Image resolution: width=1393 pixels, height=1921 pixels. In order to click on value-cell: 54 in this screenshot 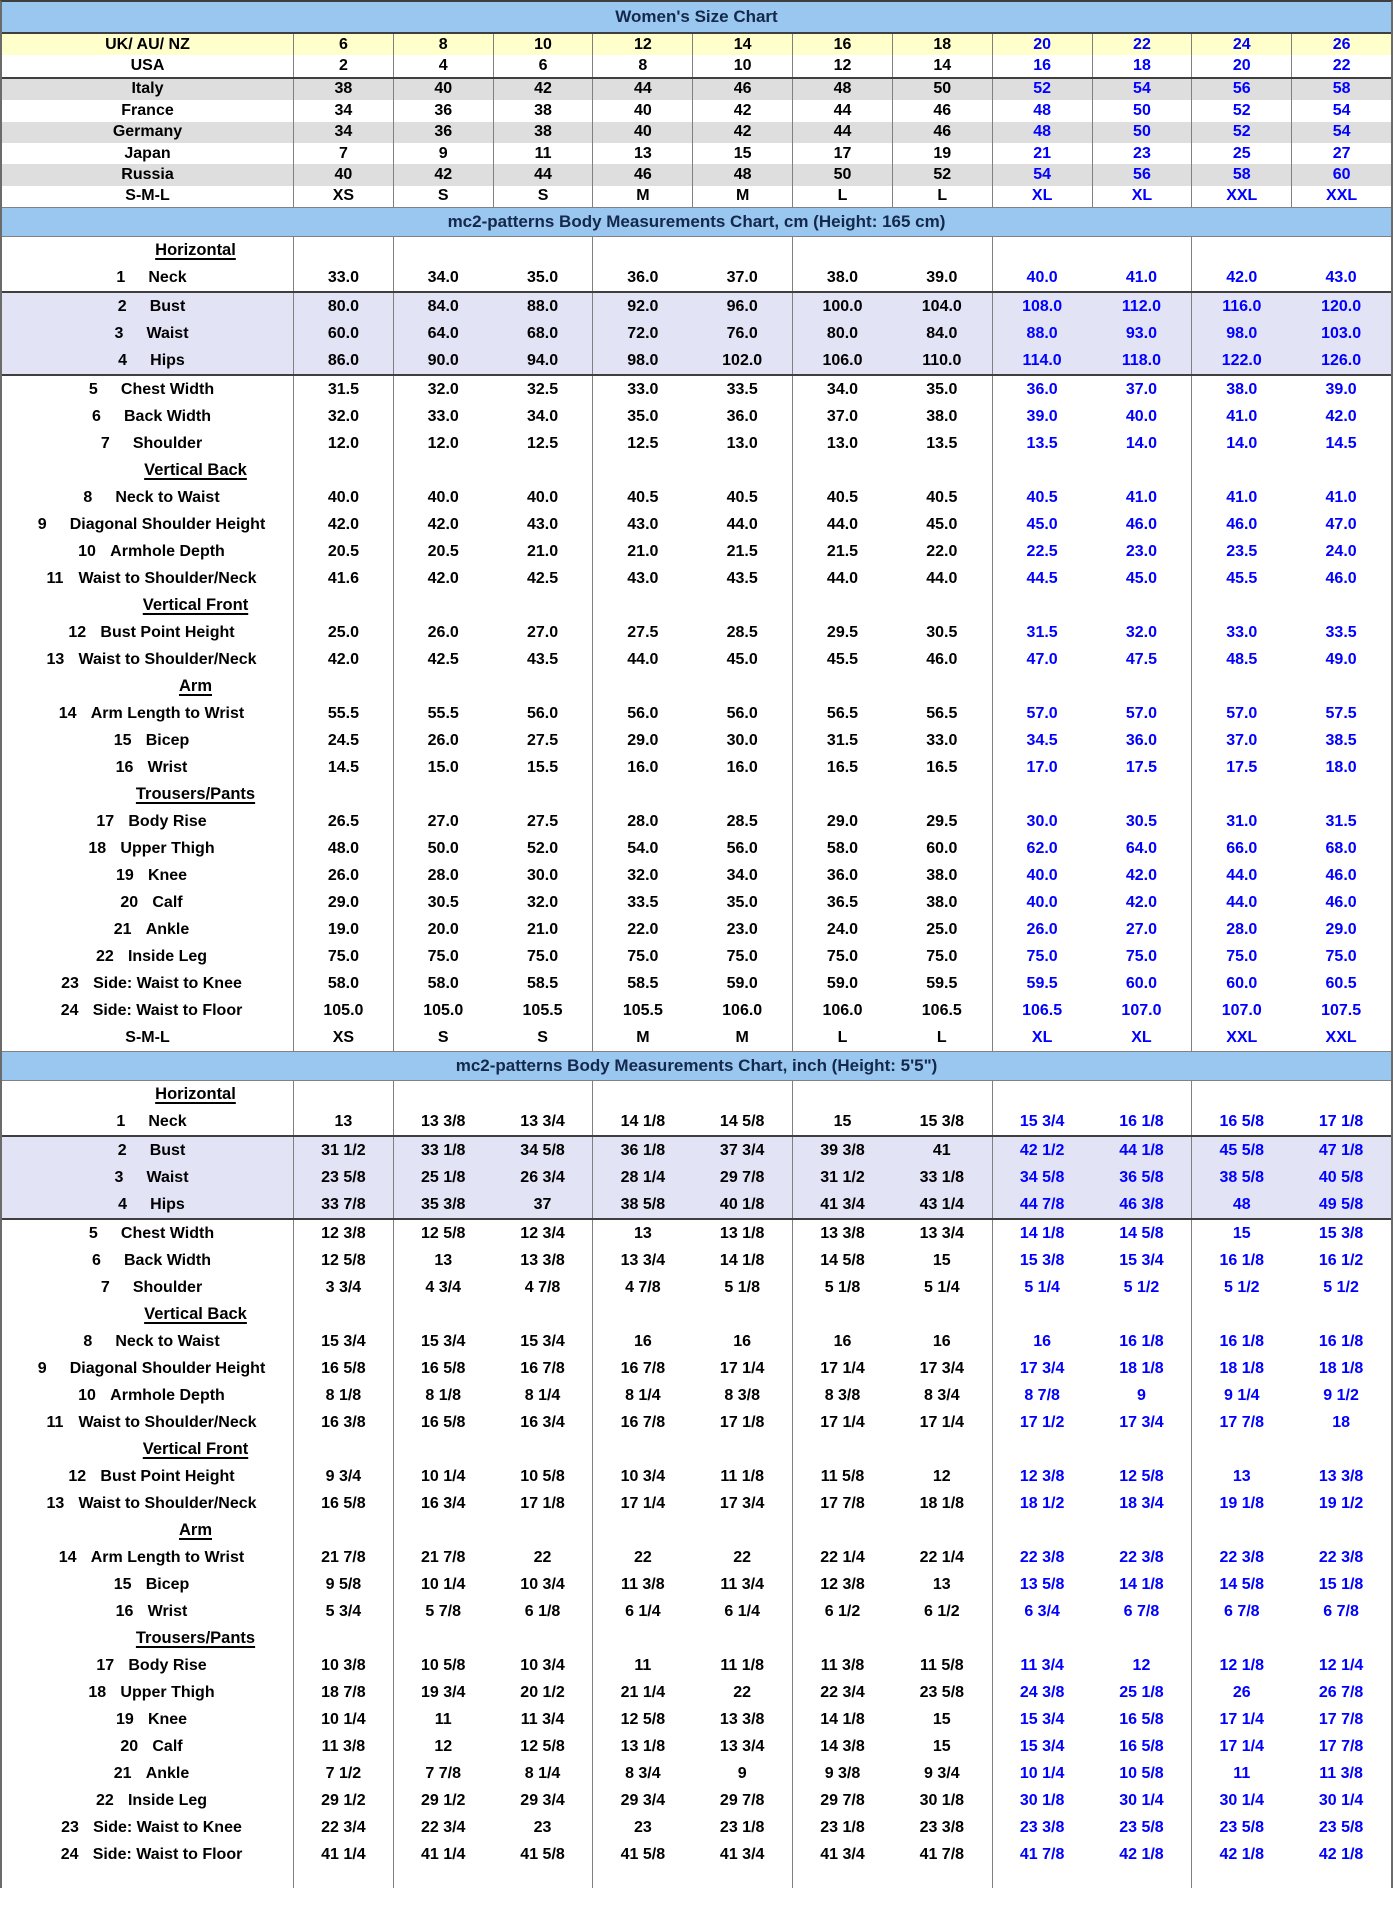, I will do `click(1041, 175)`.